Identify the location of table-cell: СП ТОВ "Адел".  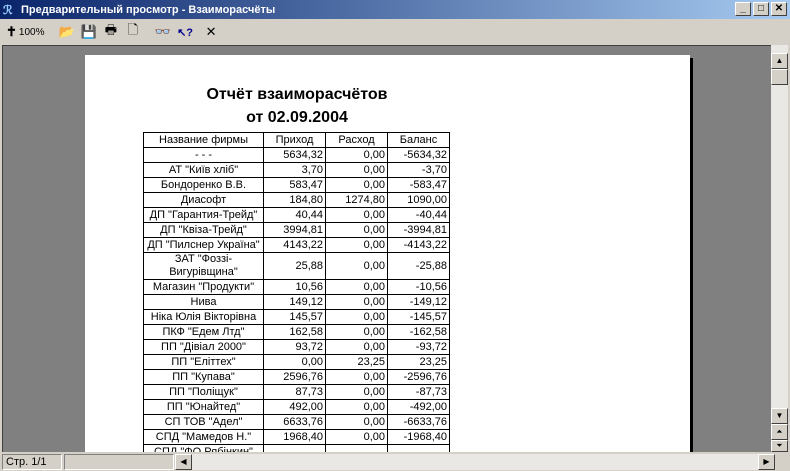
(203, 422).